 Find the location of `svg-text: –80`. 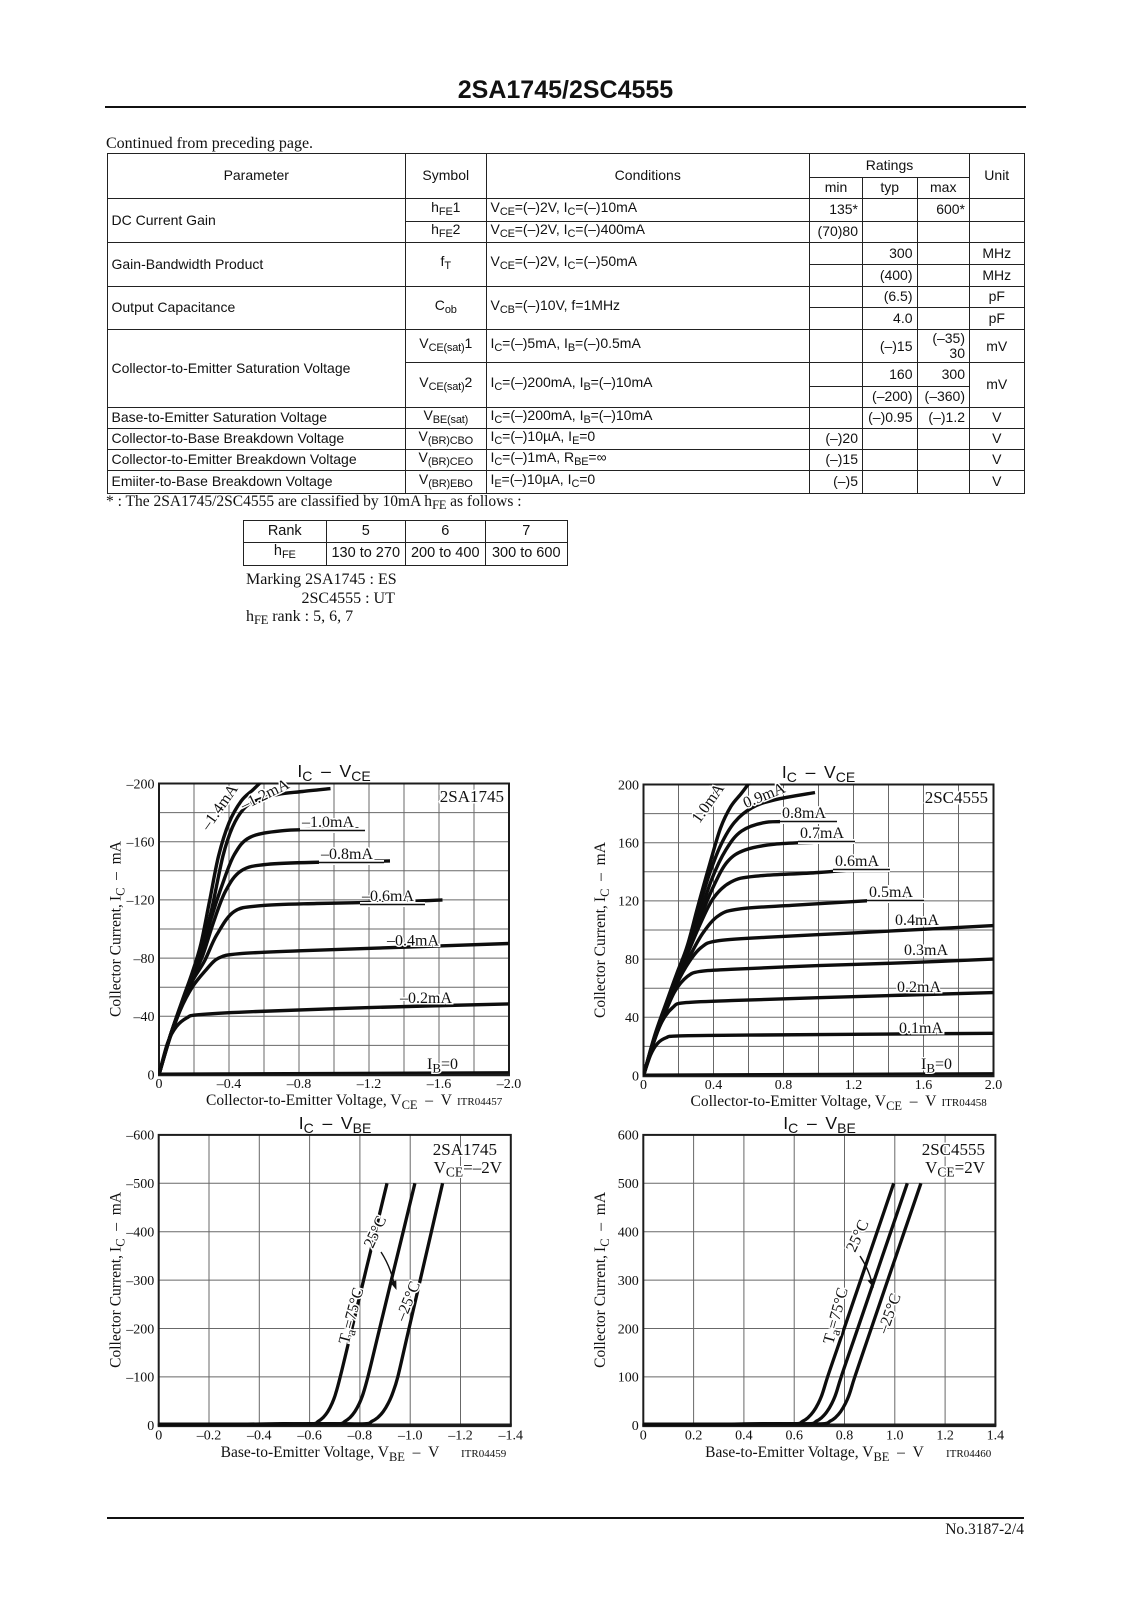

svg-text: –80 is located at coordinates (144, 959).